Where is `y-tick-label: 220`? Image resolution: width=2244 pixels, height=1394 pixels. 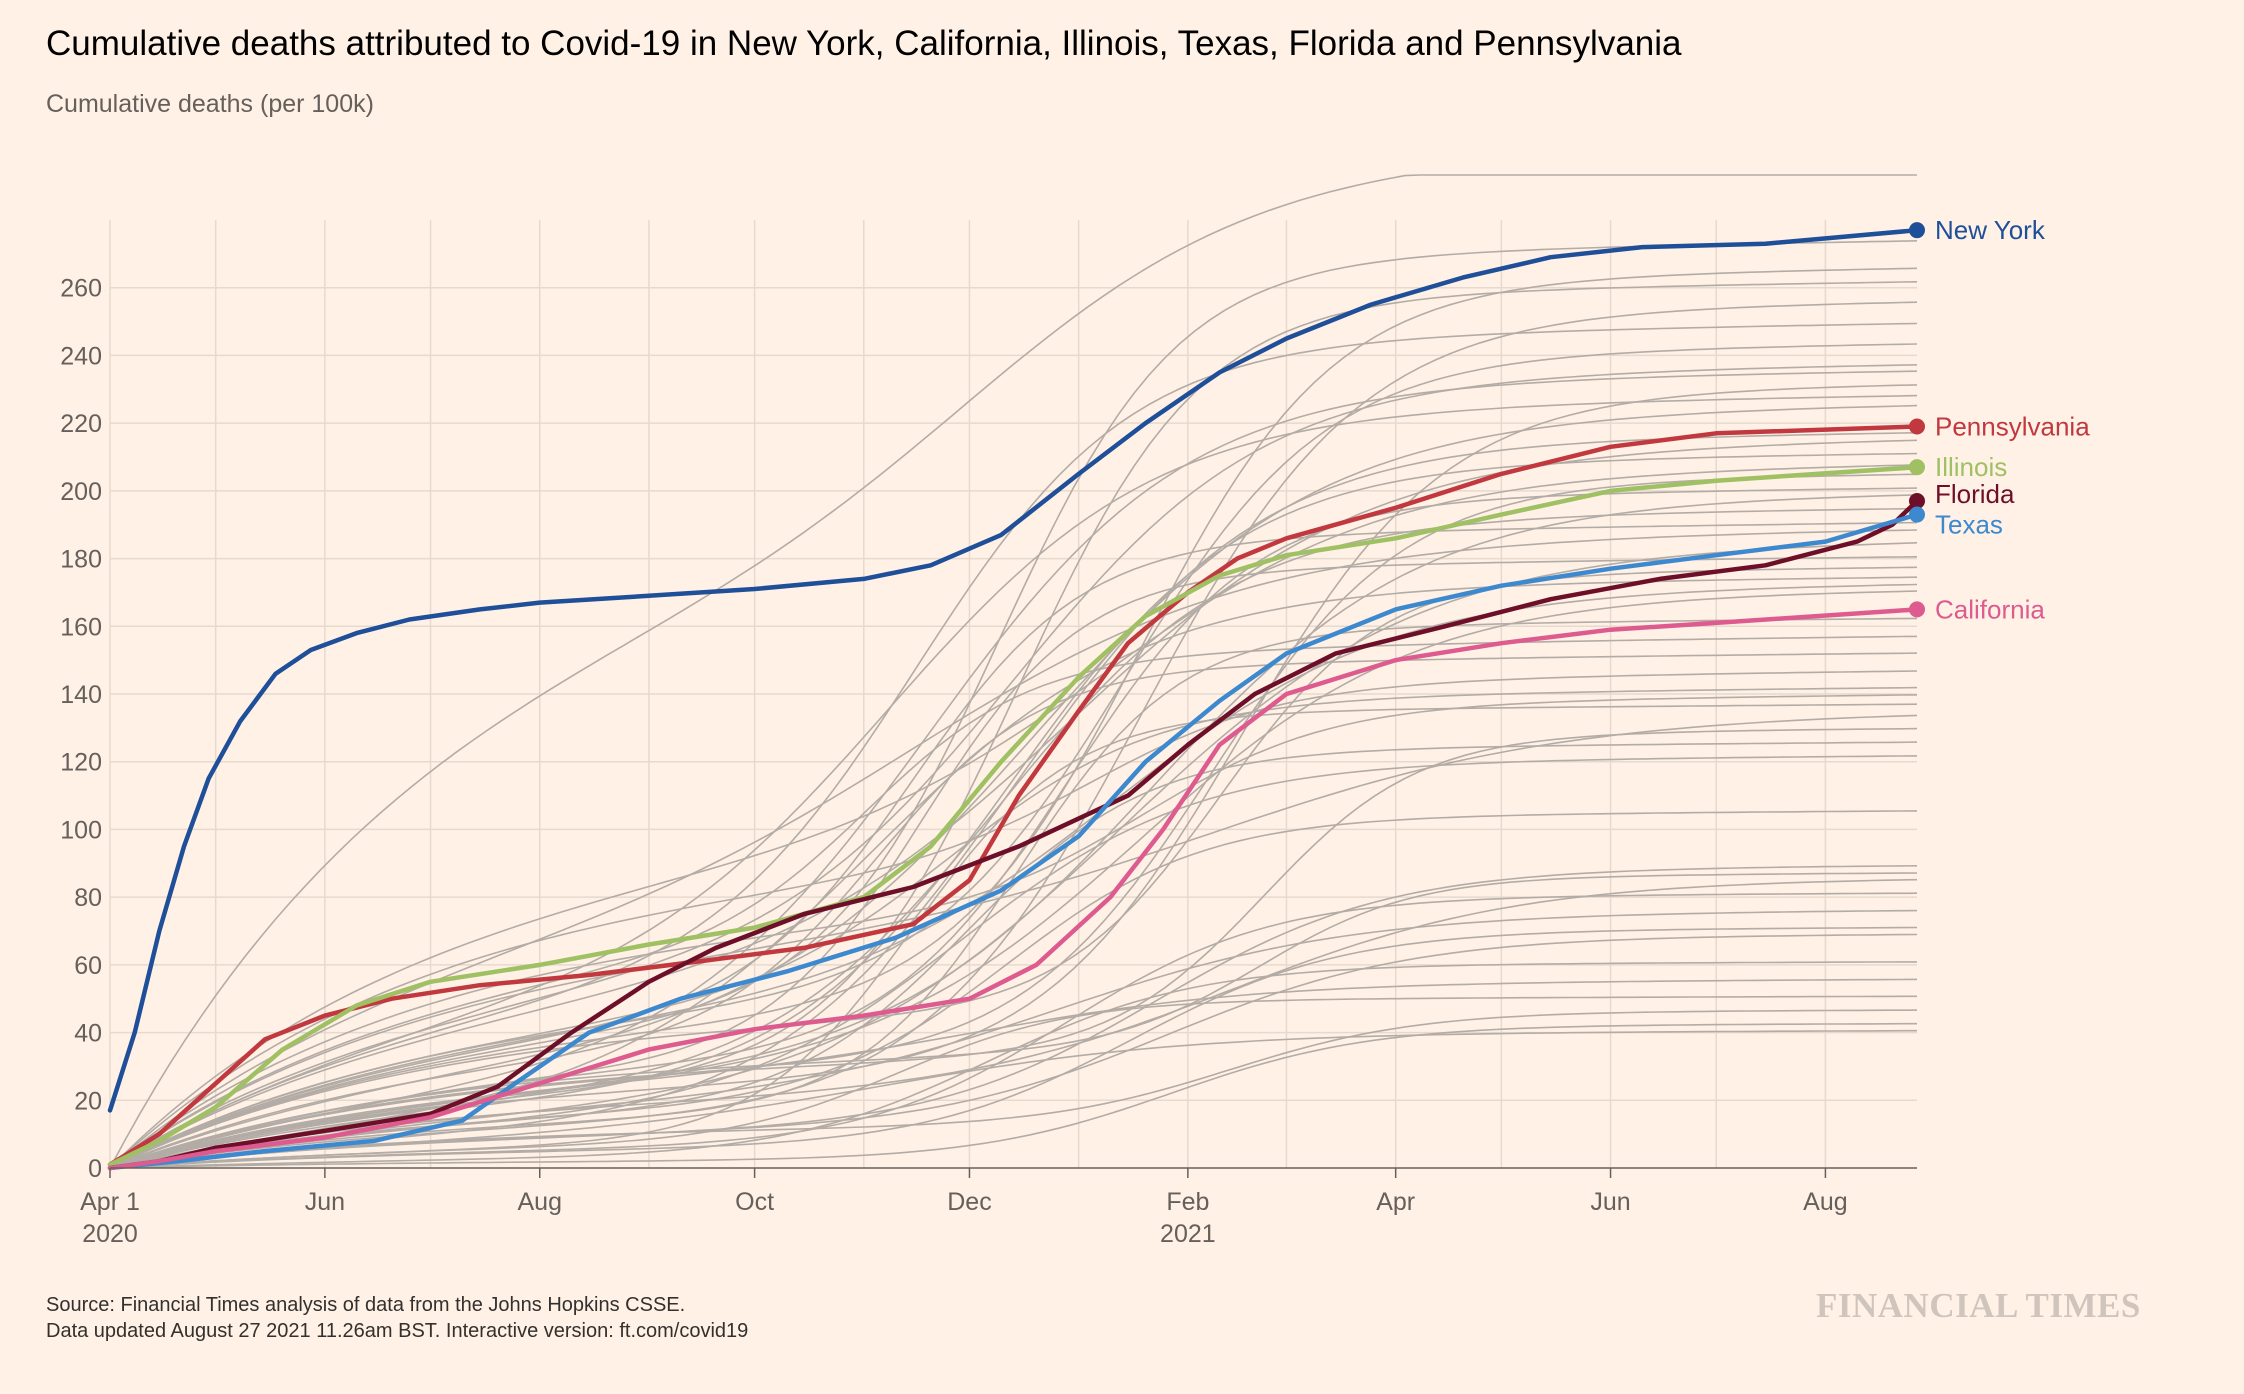 y-tick-label: 220 is located at coordinates (81, 424).